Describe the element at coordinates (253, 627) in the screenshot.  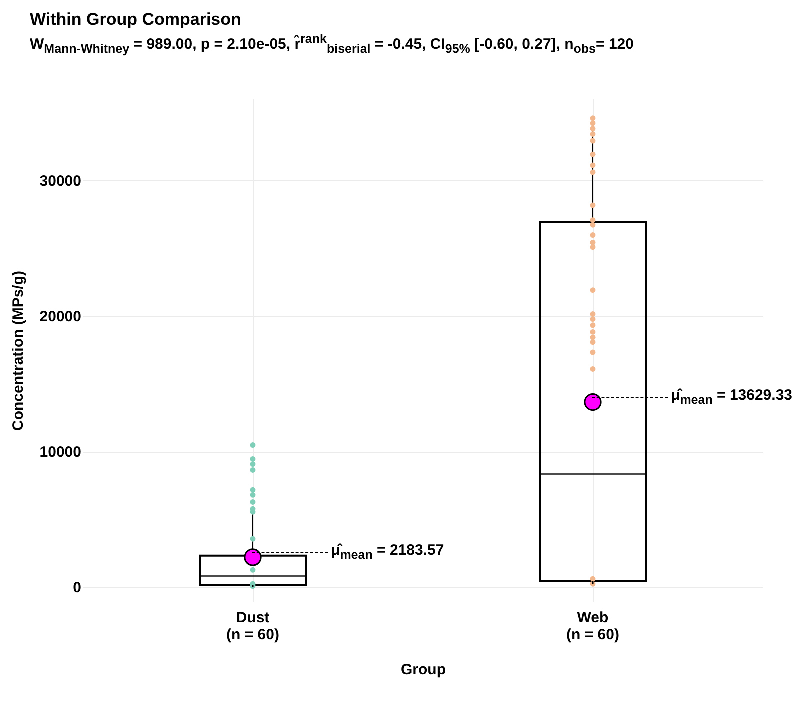
I see `x-tick-label: Dust (n = 60)` at that location.